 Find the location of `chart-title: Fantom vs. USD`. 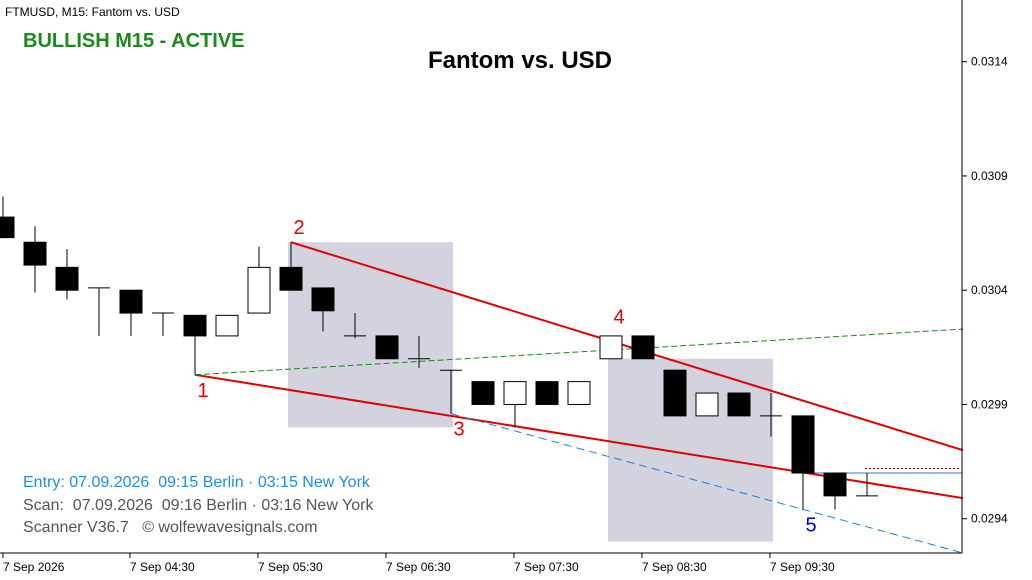

chart-title: Fantom vs. USD is located at coordinates (520, 60).